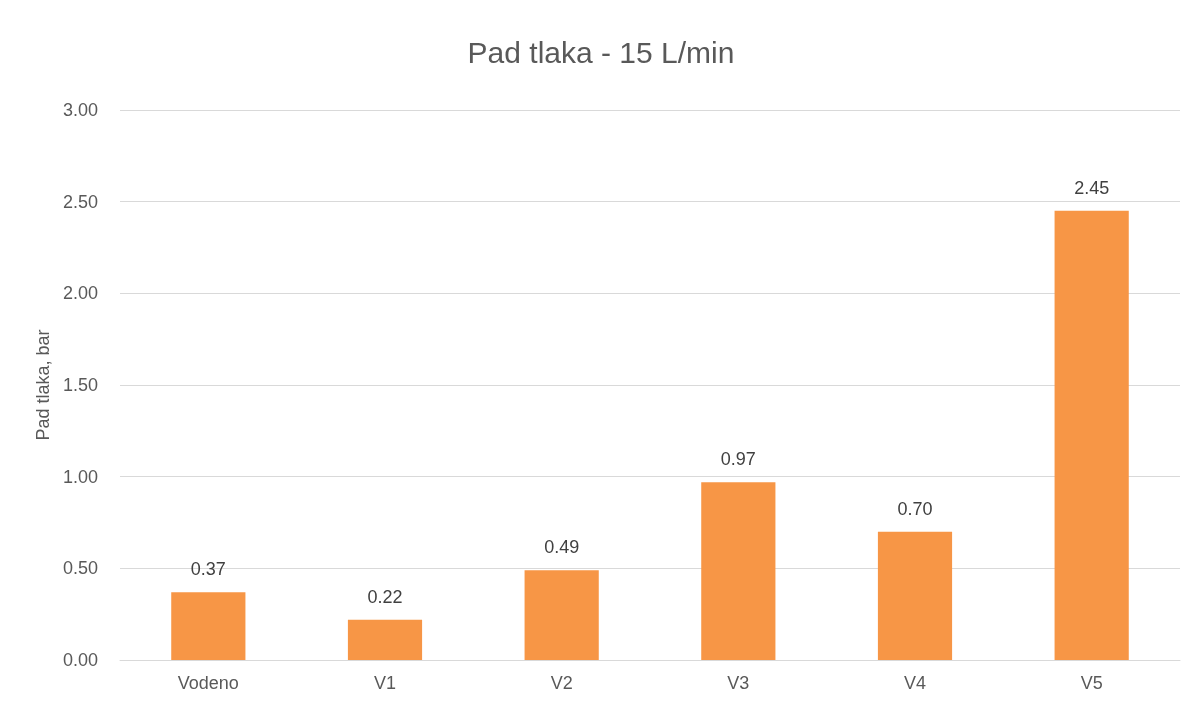  What do you see at coordinates (601, 52) in the screenshot?
I see `chart-title: Pad tlaka - 15 L/min` at bounding box center [601, 52].